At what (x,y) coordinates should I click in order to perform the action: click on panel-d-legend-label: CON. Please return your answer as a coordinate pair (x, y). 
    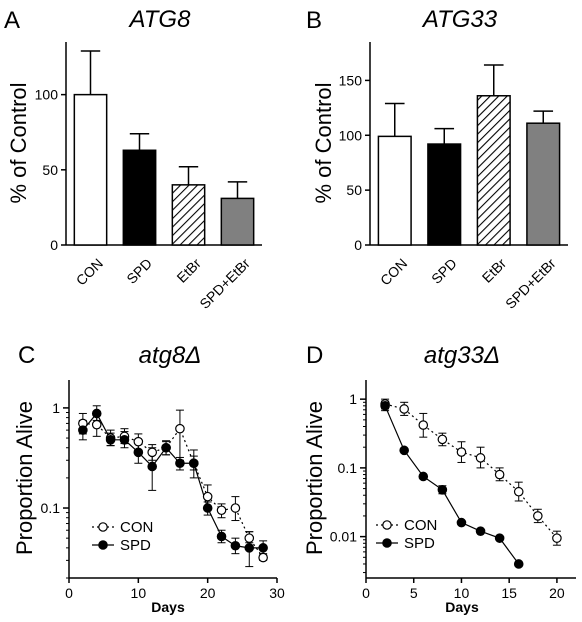
    Looking at the image, I should click on (420, 525).